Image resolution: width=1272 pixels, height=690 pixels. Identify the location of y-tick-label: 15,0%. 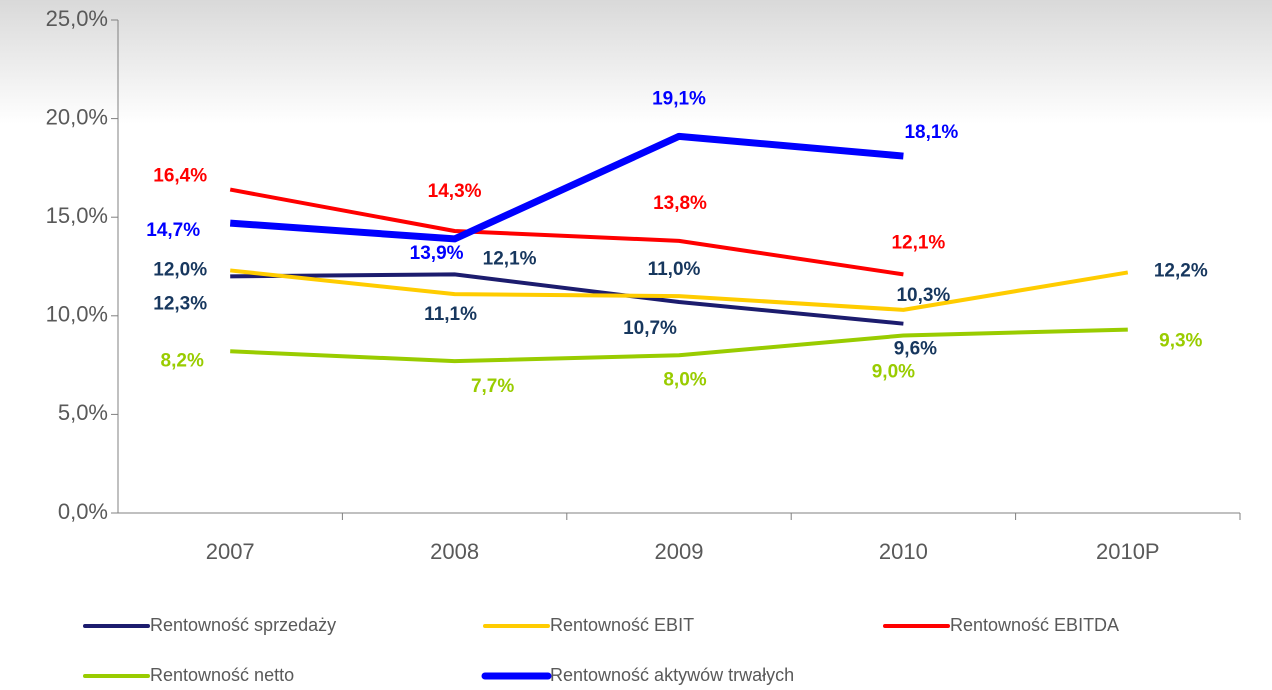
(77, 215).